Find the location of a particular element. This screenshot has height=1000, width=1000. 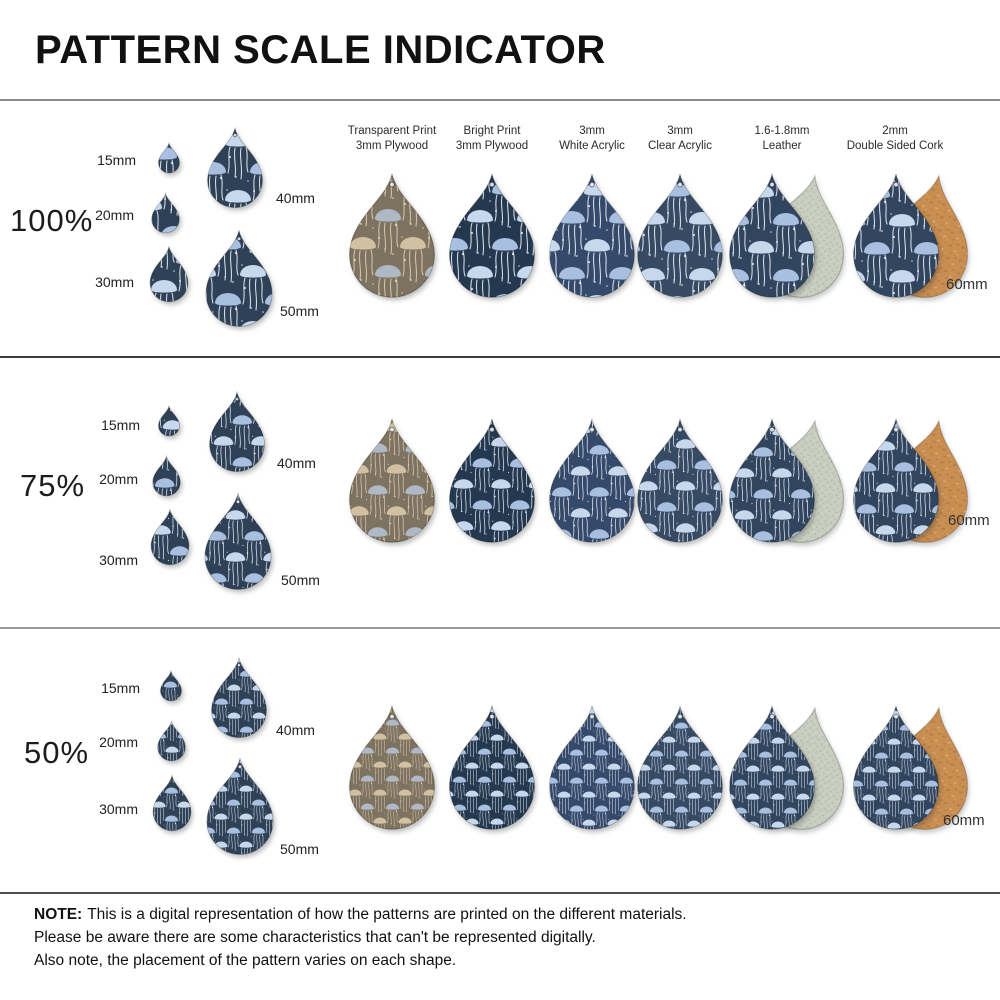

column-header-cork: 2mm Double Sided Cork is located at coordinates (895, 138).